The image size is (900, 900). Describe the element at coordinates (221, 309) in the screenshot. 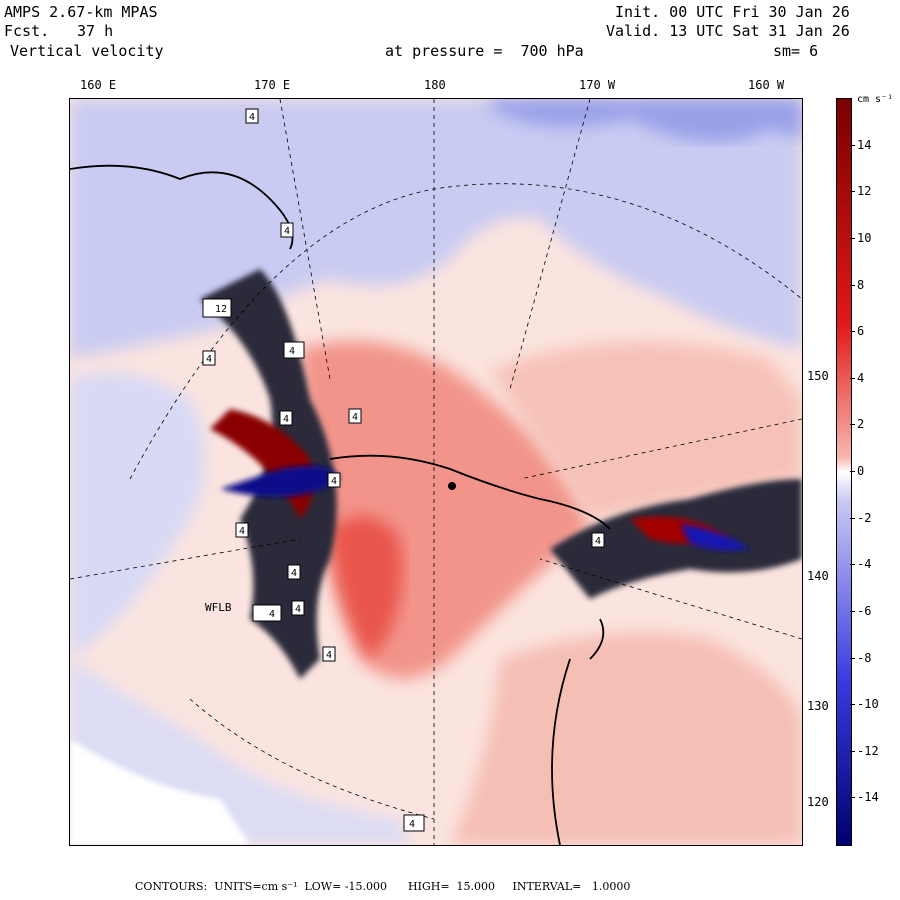

I see `contour-label: 12` at that location.